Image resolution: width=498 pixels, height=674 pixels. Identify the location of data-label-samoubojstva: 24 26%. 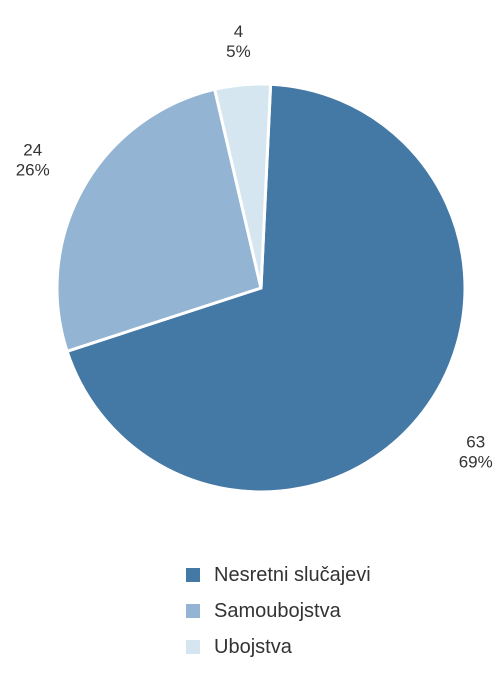
(33, 159).